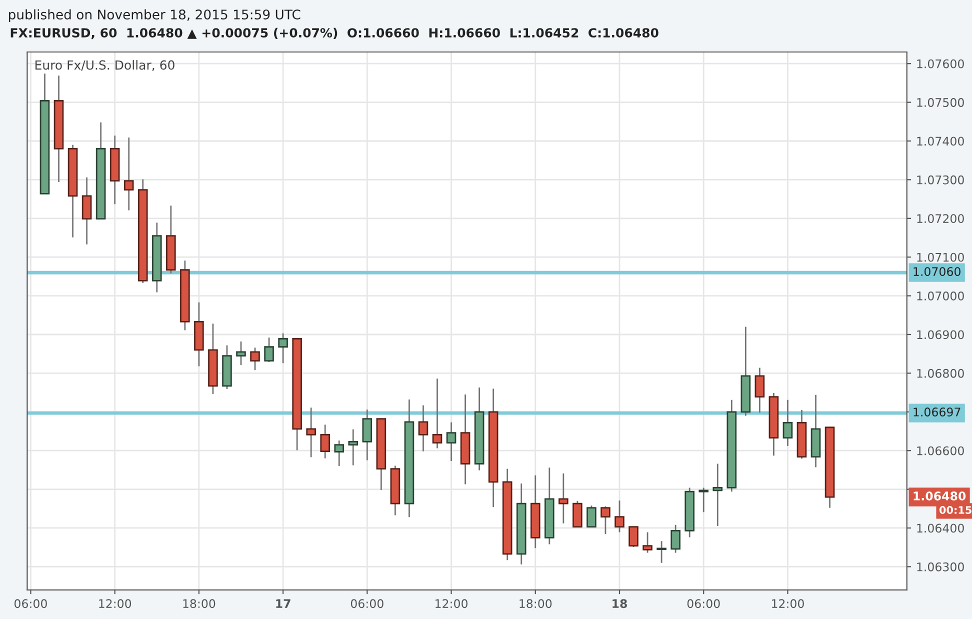 The width and height of the screenshot is (972, 619). I want to click on x-tick-label: 17, so click(283, 603).